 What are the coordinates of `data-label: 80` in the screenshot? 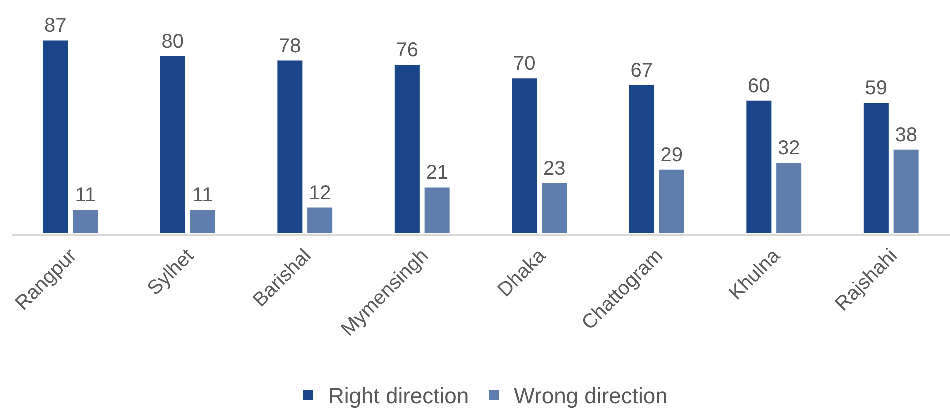 It's located at (173, 41).